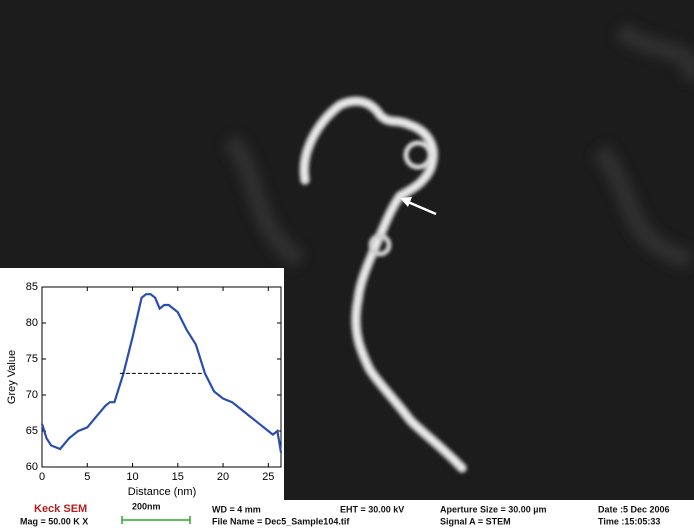 The image size is (694, 528). Describe the element at coordinates (178, 477) in the screenshot. I see `x-tick-label: 15` at that location.